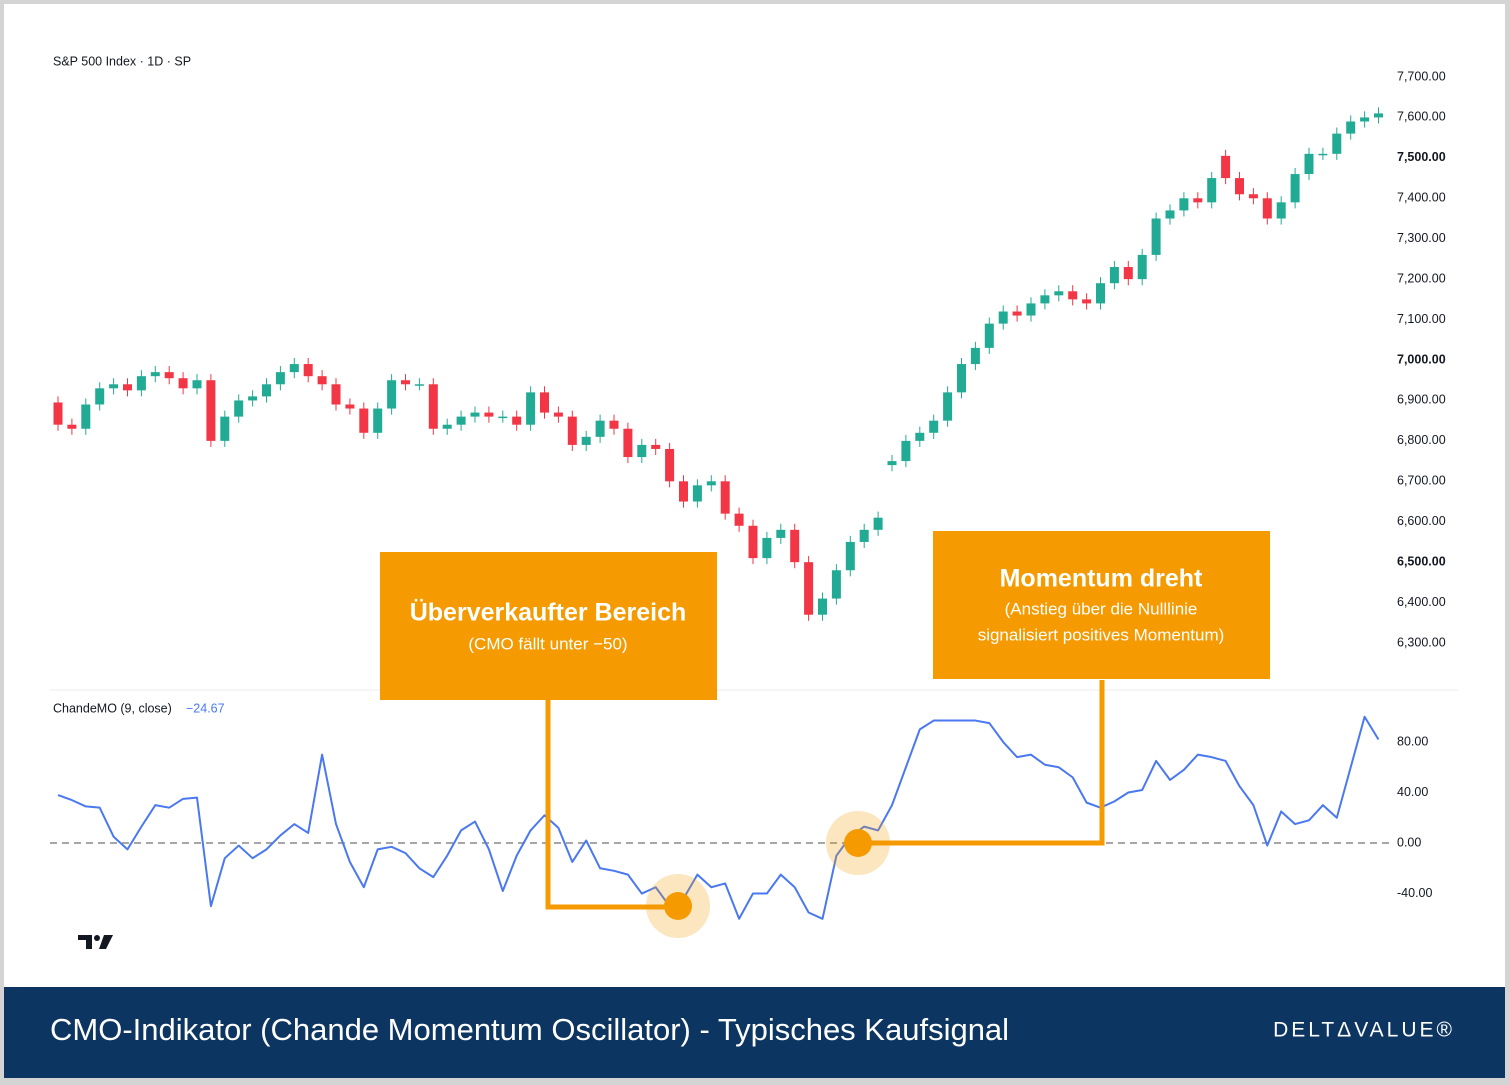 The height and width of the screenshot is (1085, 1509). What do you see at coordinates (1101, 634) in the screenshot?
I see `annotation-text: signalisiert positives Momentum)` at bounding box center [1101, 634].